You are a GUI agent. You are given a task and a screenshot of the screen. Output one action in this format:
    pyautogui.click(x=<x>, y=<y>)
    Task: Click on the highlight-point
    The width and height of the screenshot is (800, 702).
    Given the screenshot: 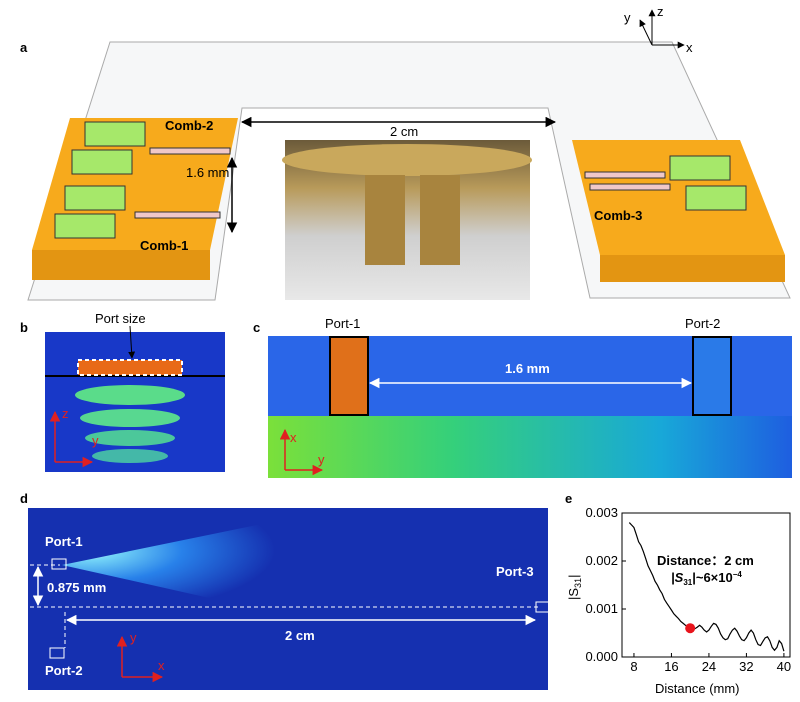 What is the action you would take?
    pyautogui.click(x=690, y=628)
    